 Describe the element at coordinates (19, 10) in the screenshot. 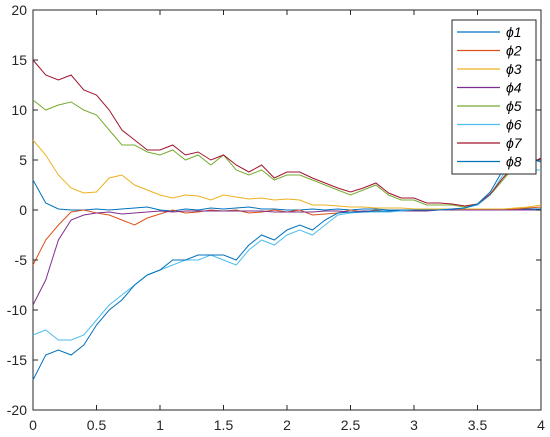

I see `y-tick-label: 20` at that location.